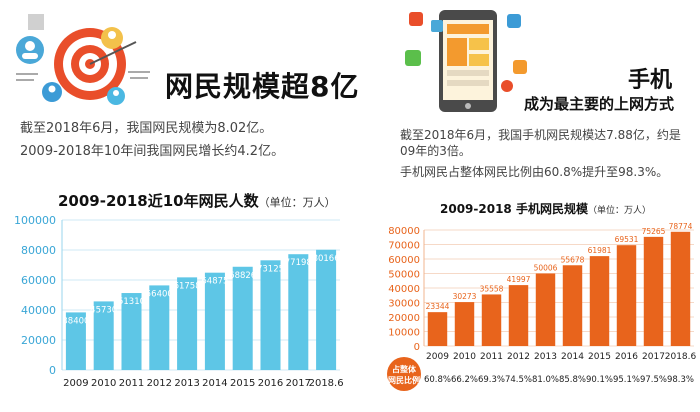  What do you see at coordinates (326, 383) in the screenshot?
I see `x-tick-label: 2018.6` at bounding box center [326, 383].